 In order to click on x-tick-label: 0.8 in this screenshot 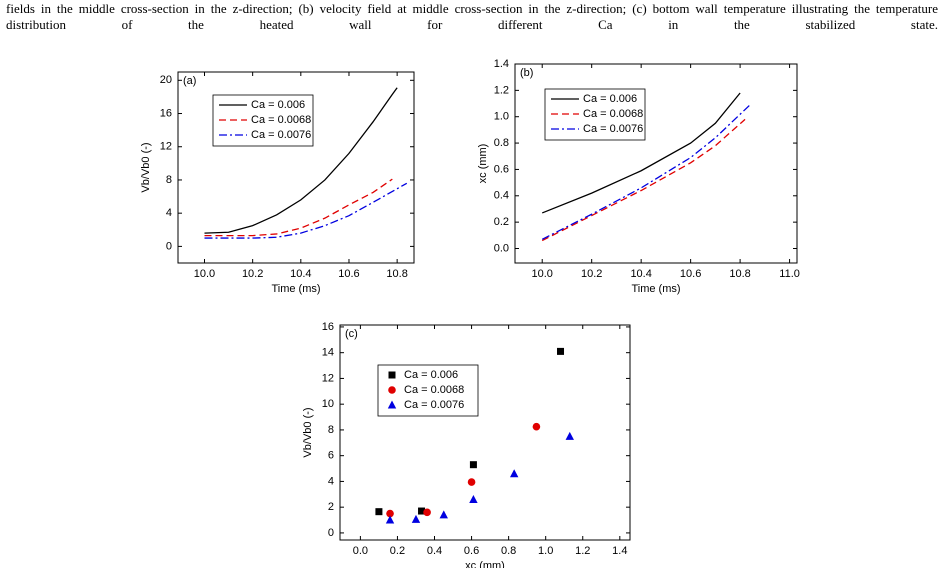, I will do `click(508, 551)`.